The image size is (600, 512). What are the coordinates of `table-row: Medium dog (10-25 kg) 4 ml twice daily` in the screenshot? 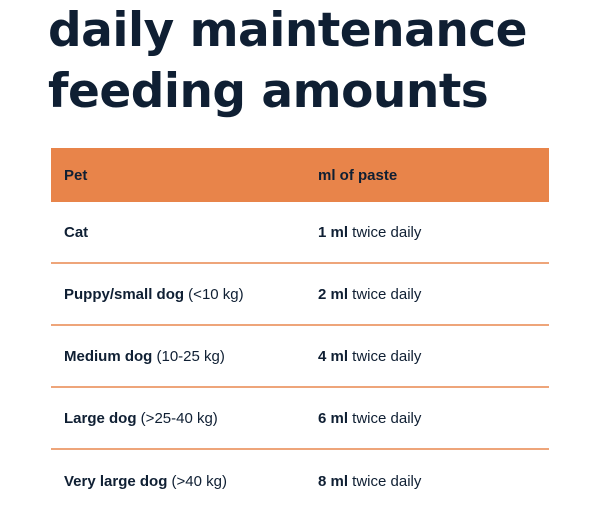 It's located at (300, 357).